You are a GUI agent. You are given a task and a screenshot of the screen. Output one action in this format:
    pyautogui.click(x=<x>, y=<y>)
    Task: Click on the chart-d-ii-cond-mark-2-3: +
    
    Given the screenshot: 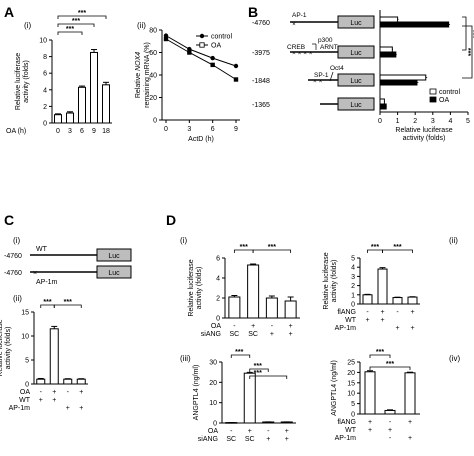 What is the action you would take?
    pyautogui.click(x=412, y=328)
    